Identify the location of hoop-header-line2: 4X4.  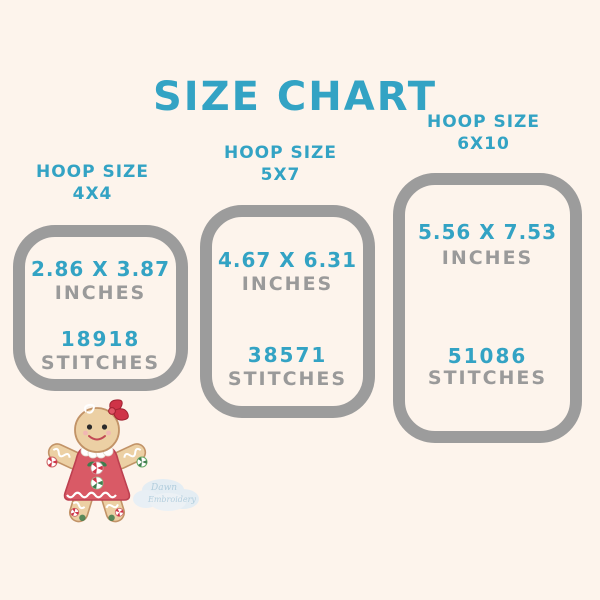
(92, 194).